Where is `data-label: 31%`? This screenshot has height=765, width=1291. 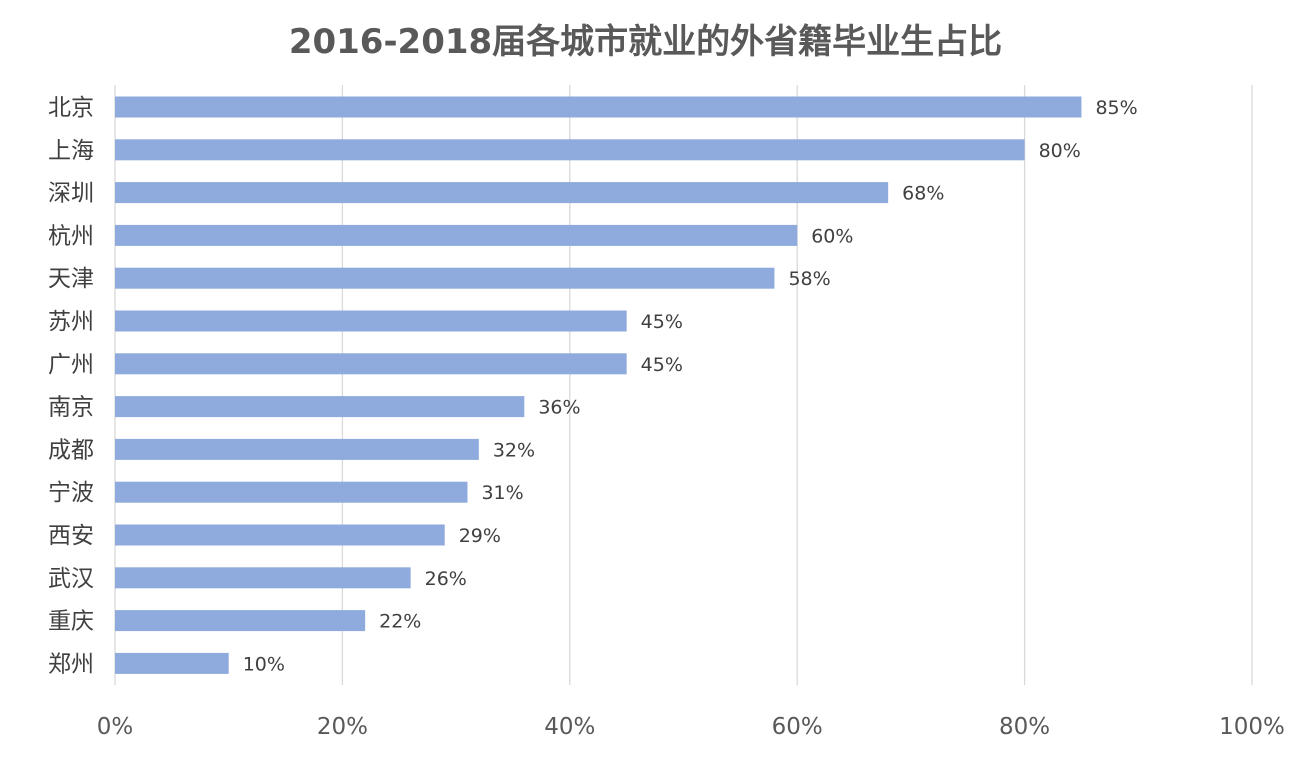
data-label: 31% is located at coordinates (502, 493).